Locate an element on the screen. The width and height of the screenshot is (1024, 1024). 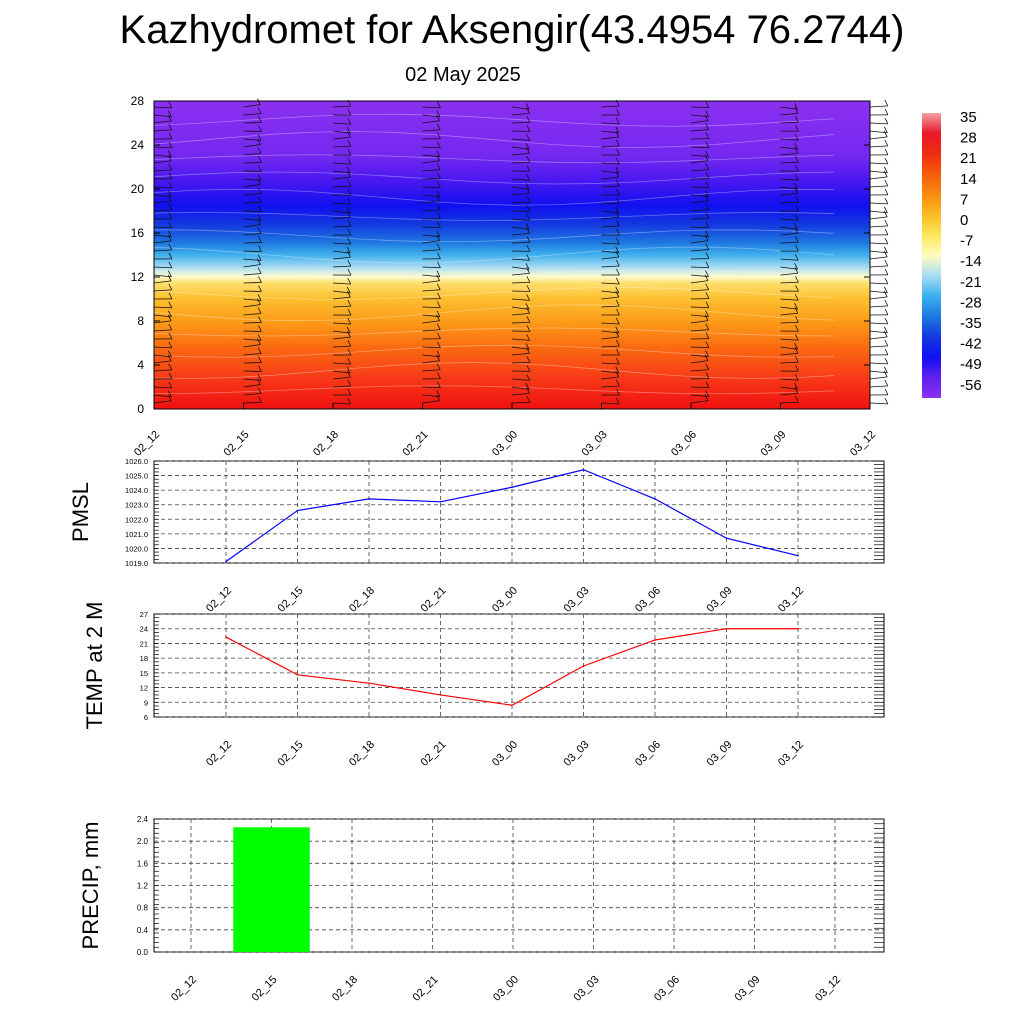
xtick-label: 03_06 is located at coordinates (667, 989).